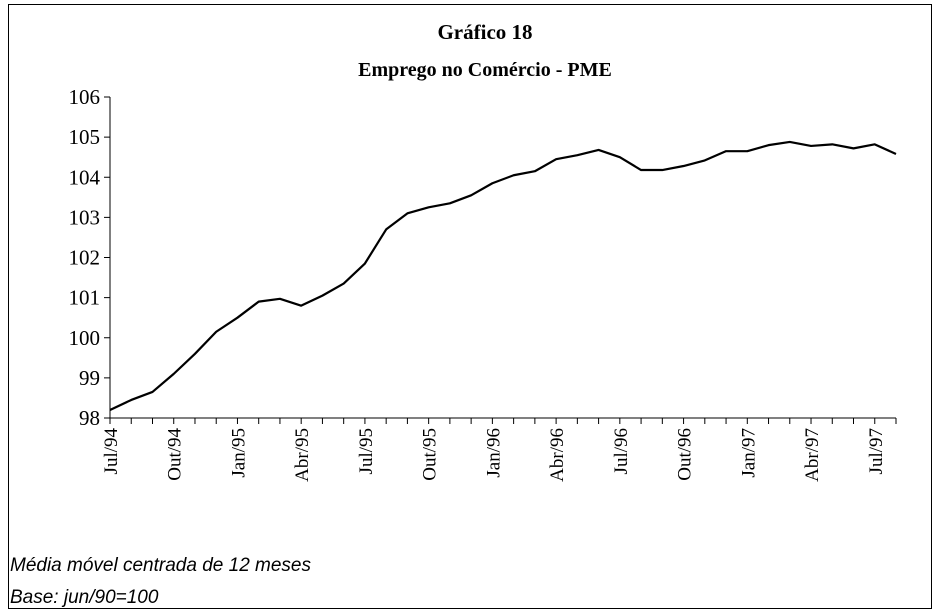 The image size is (941, 610). I want to click on chart-subtitle: Emprego no Comércio - PME, so click(485, 70).